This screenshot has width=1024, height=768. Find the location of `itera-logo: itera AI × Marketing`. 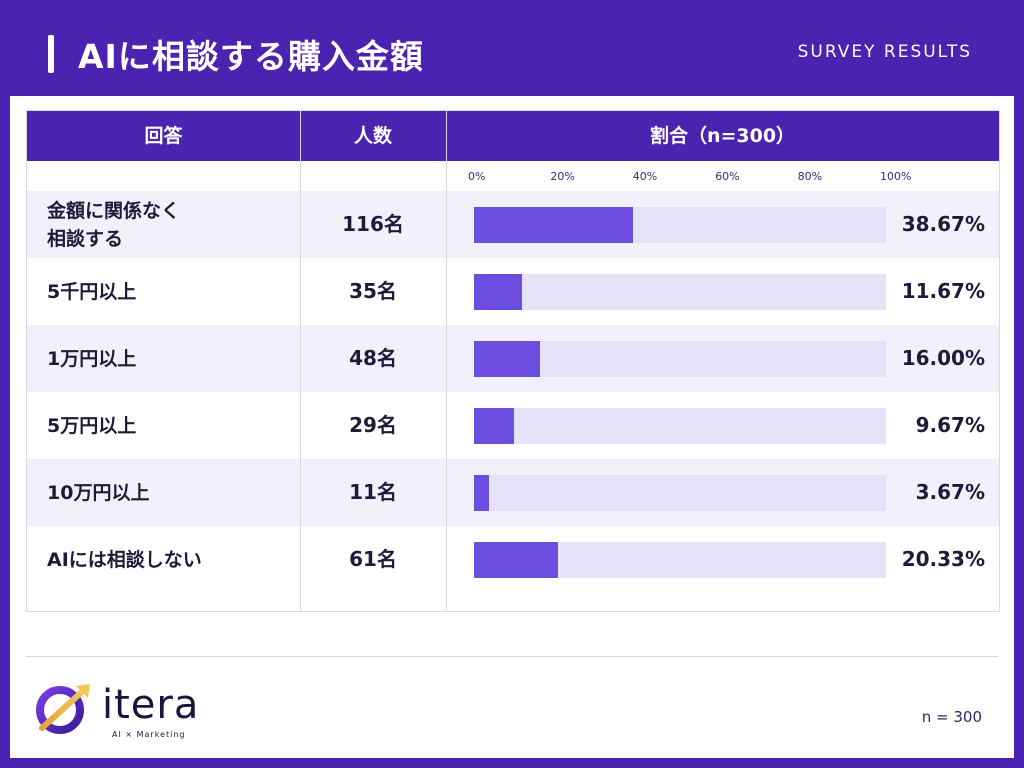

itera-logo: itera AI × Marketing is located at coordinates (132, 710).